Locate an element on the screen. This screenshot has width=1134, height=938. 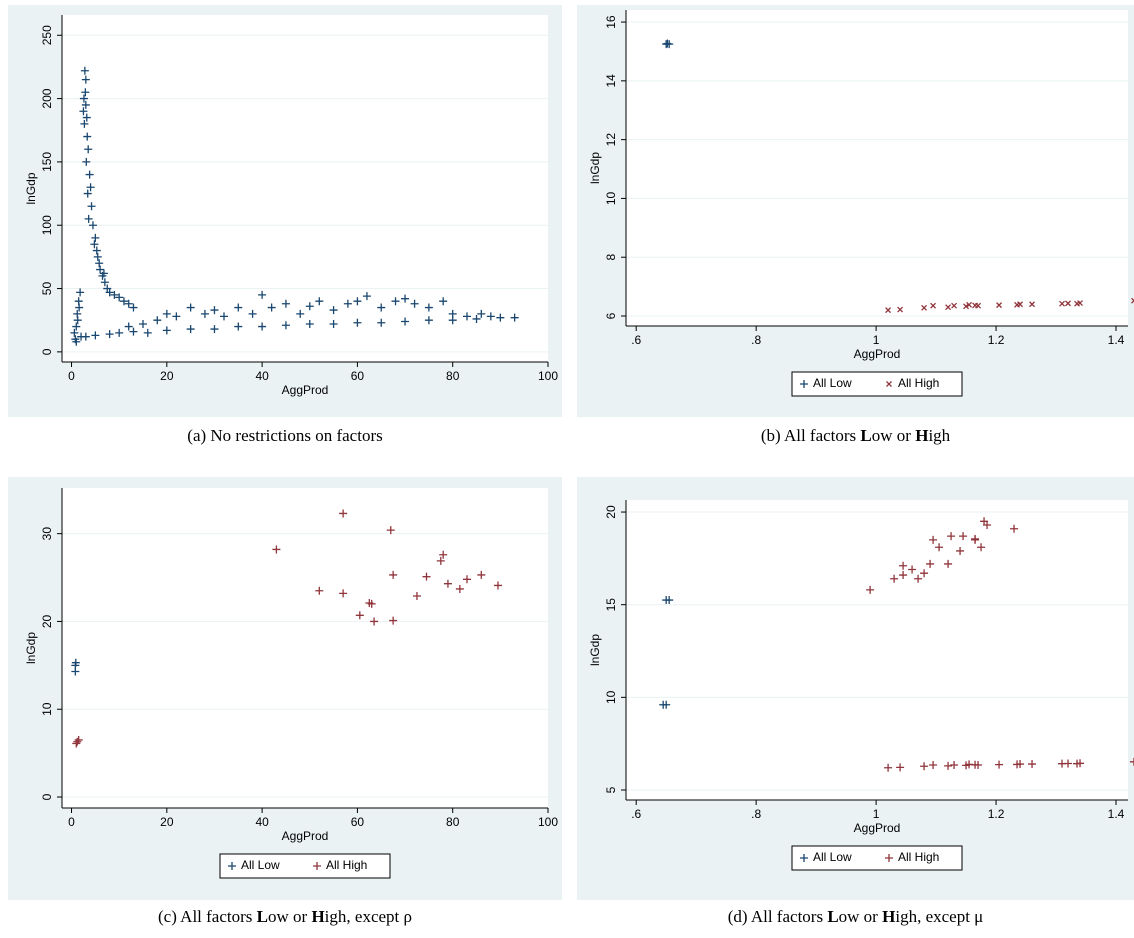
x-tick-label: 100 is located at coordinates (548, 376).